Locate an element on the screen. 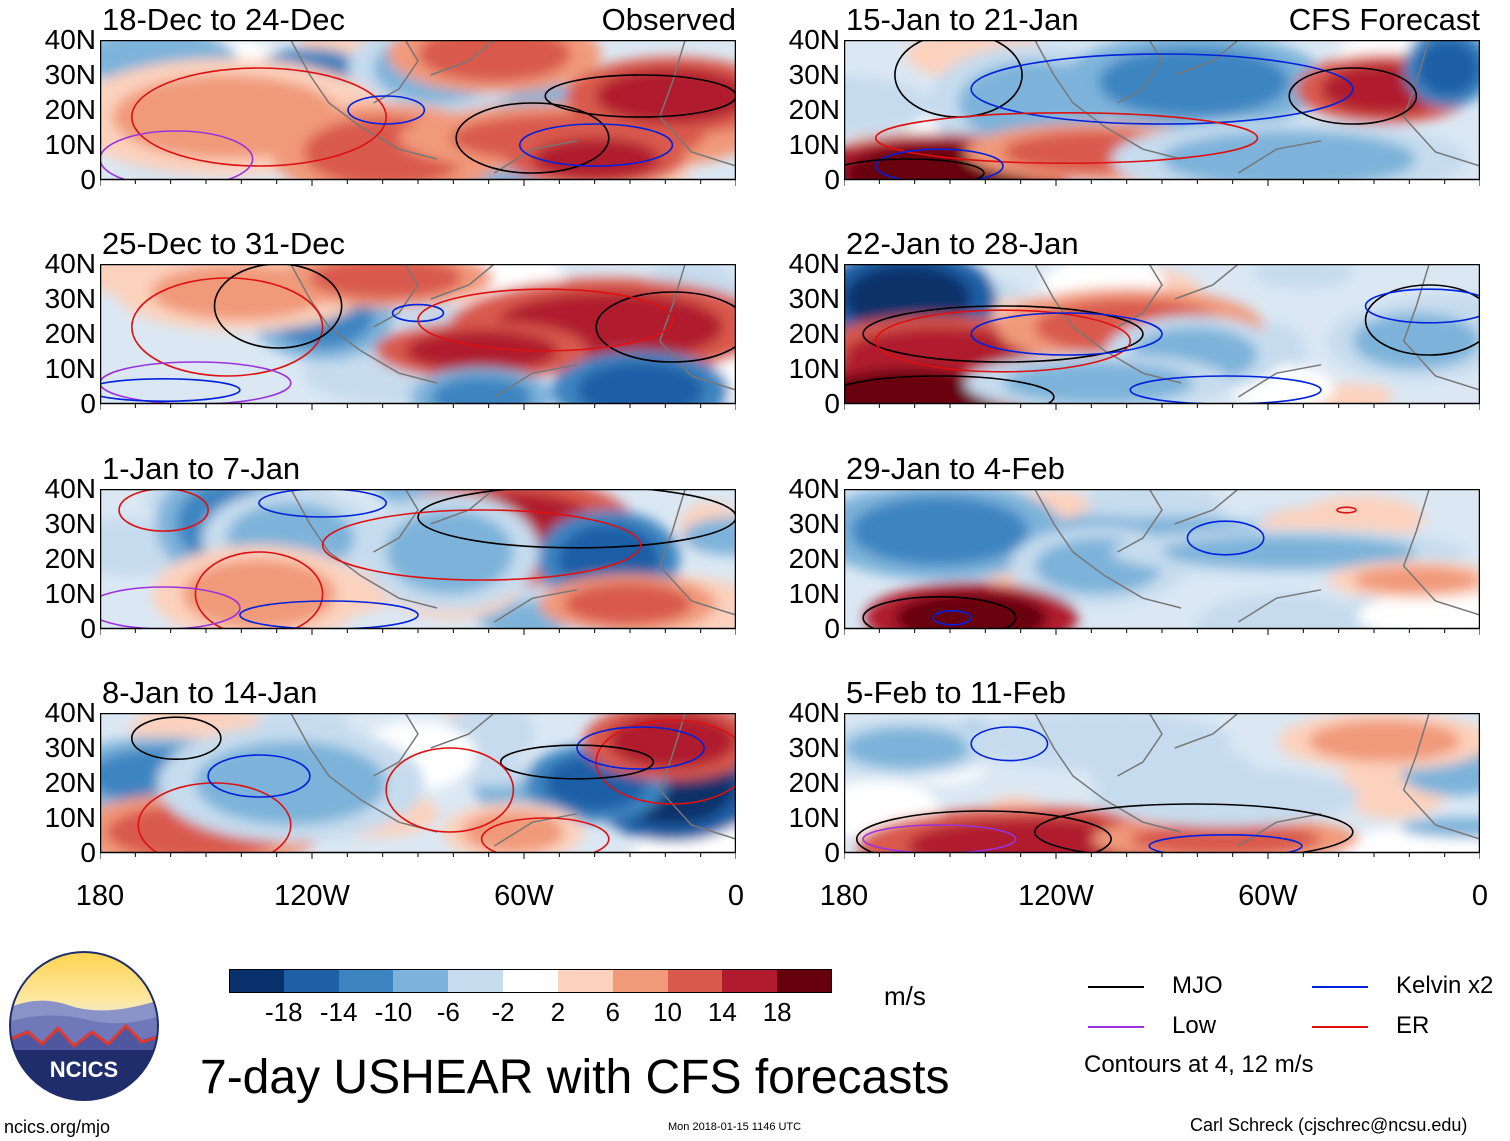  colorbar-label: -14 is located at coordinates (338, 1012).